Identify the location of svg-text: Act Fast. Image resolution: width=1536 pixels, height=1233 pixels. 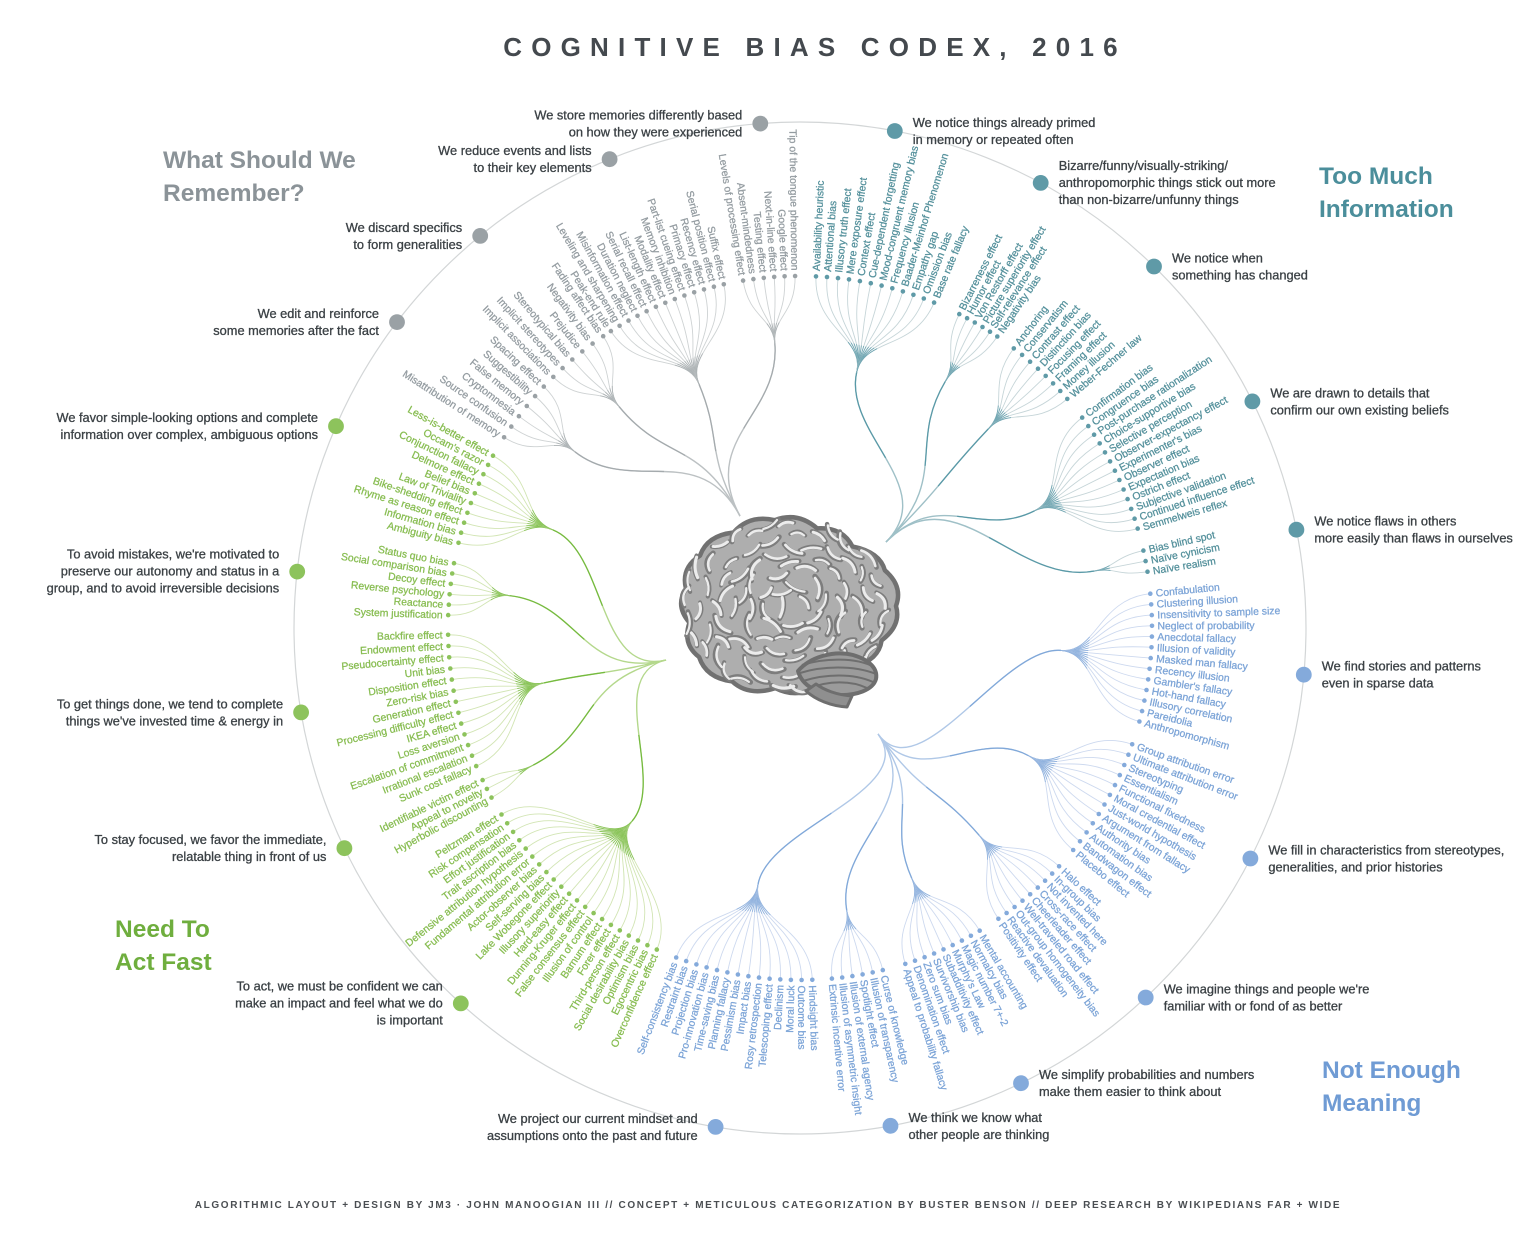
(163, 962).